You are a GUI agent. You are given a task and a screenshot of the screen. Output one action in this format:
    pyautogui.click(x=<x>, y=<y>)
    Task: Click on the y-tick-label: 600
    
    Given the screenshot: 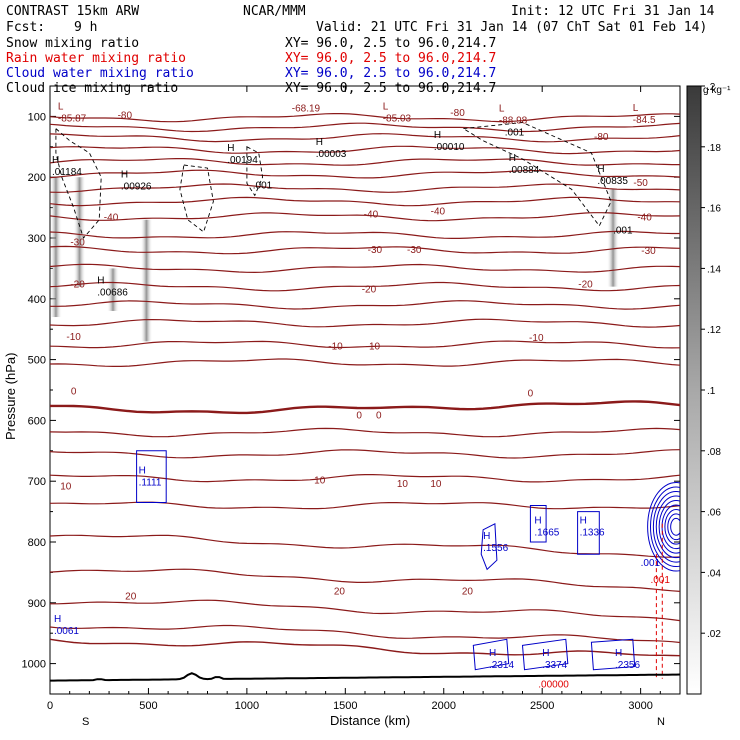 What is the action you would take?
    pyautogui.click(x=37, y=421)
    